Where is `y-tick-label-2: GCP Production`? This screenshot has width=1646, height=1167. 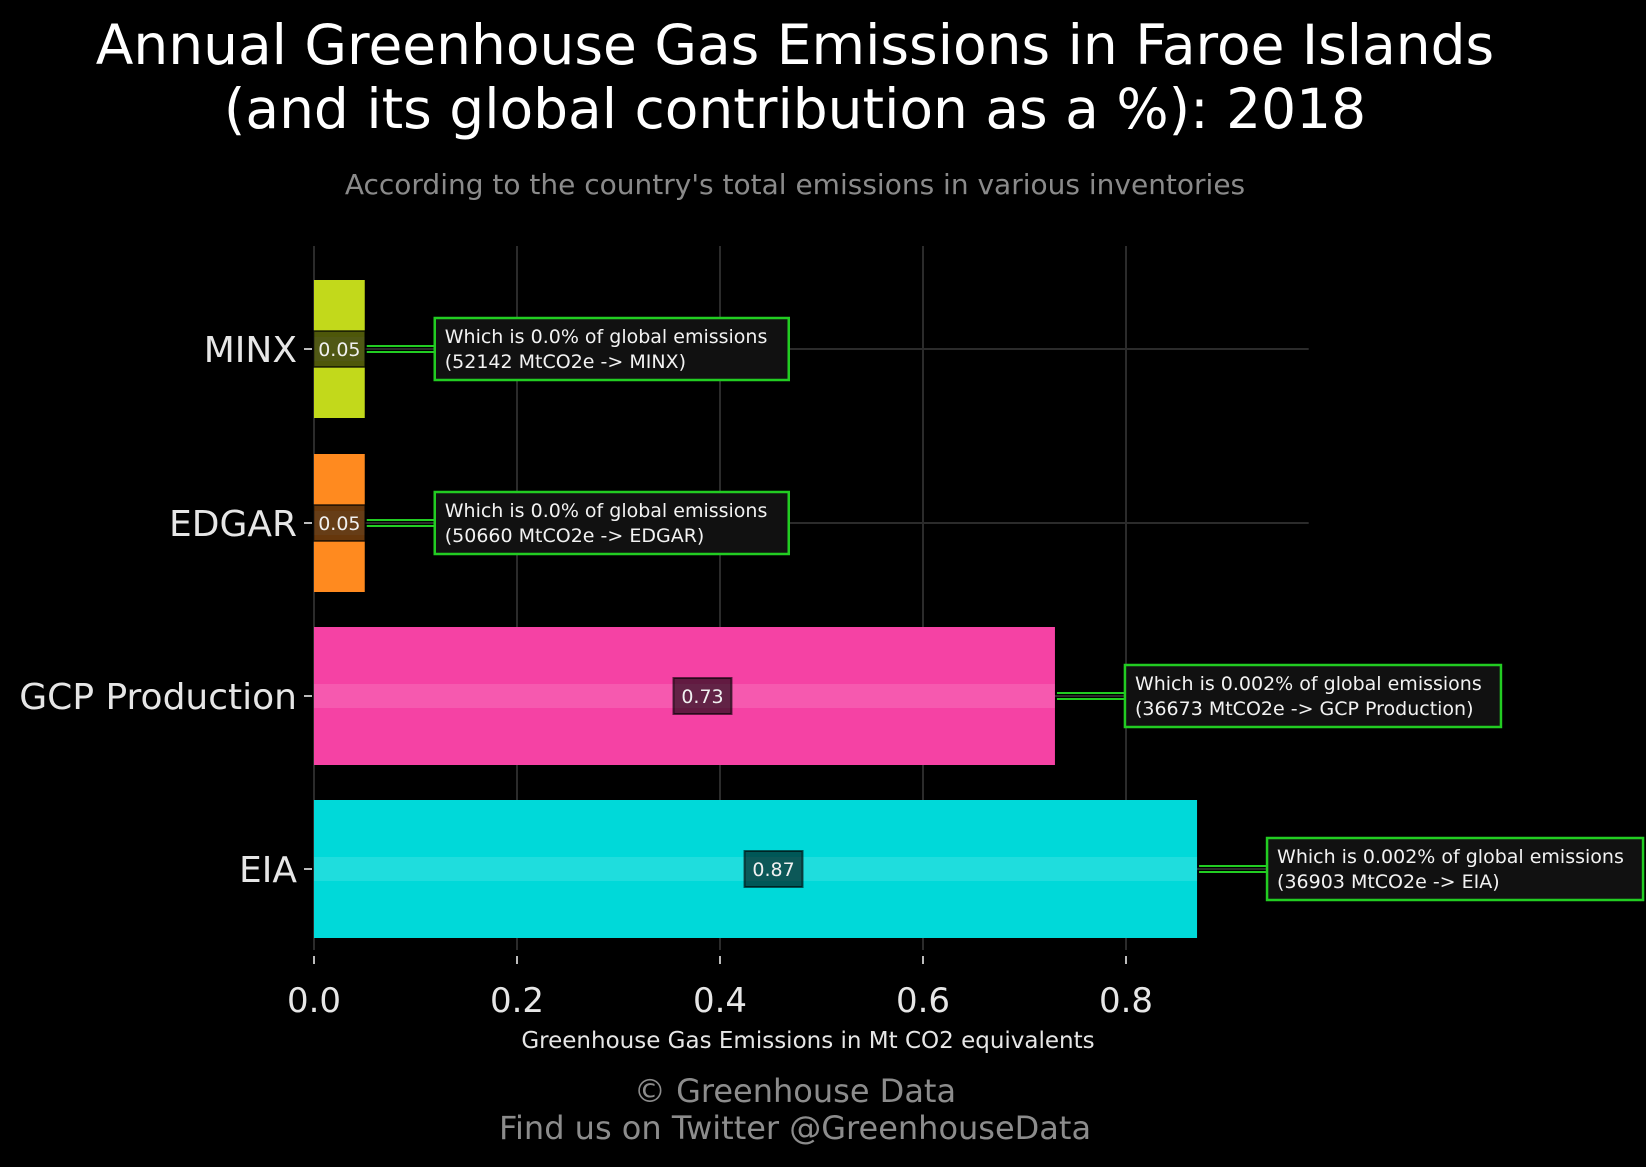
y-tick-label-2: GCP Production is located at coordinates (158, 697).